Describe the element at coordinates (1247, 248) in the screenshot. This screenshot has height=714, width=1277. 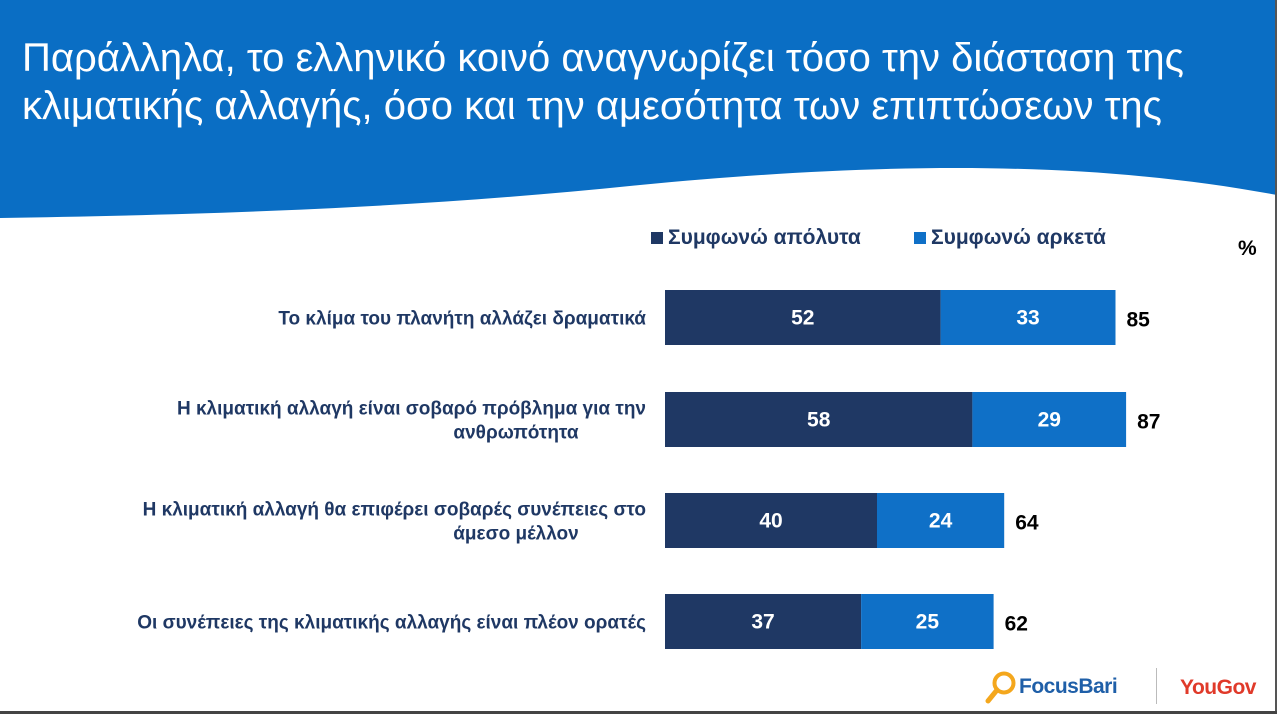
I see `unit-label: %` at that location.